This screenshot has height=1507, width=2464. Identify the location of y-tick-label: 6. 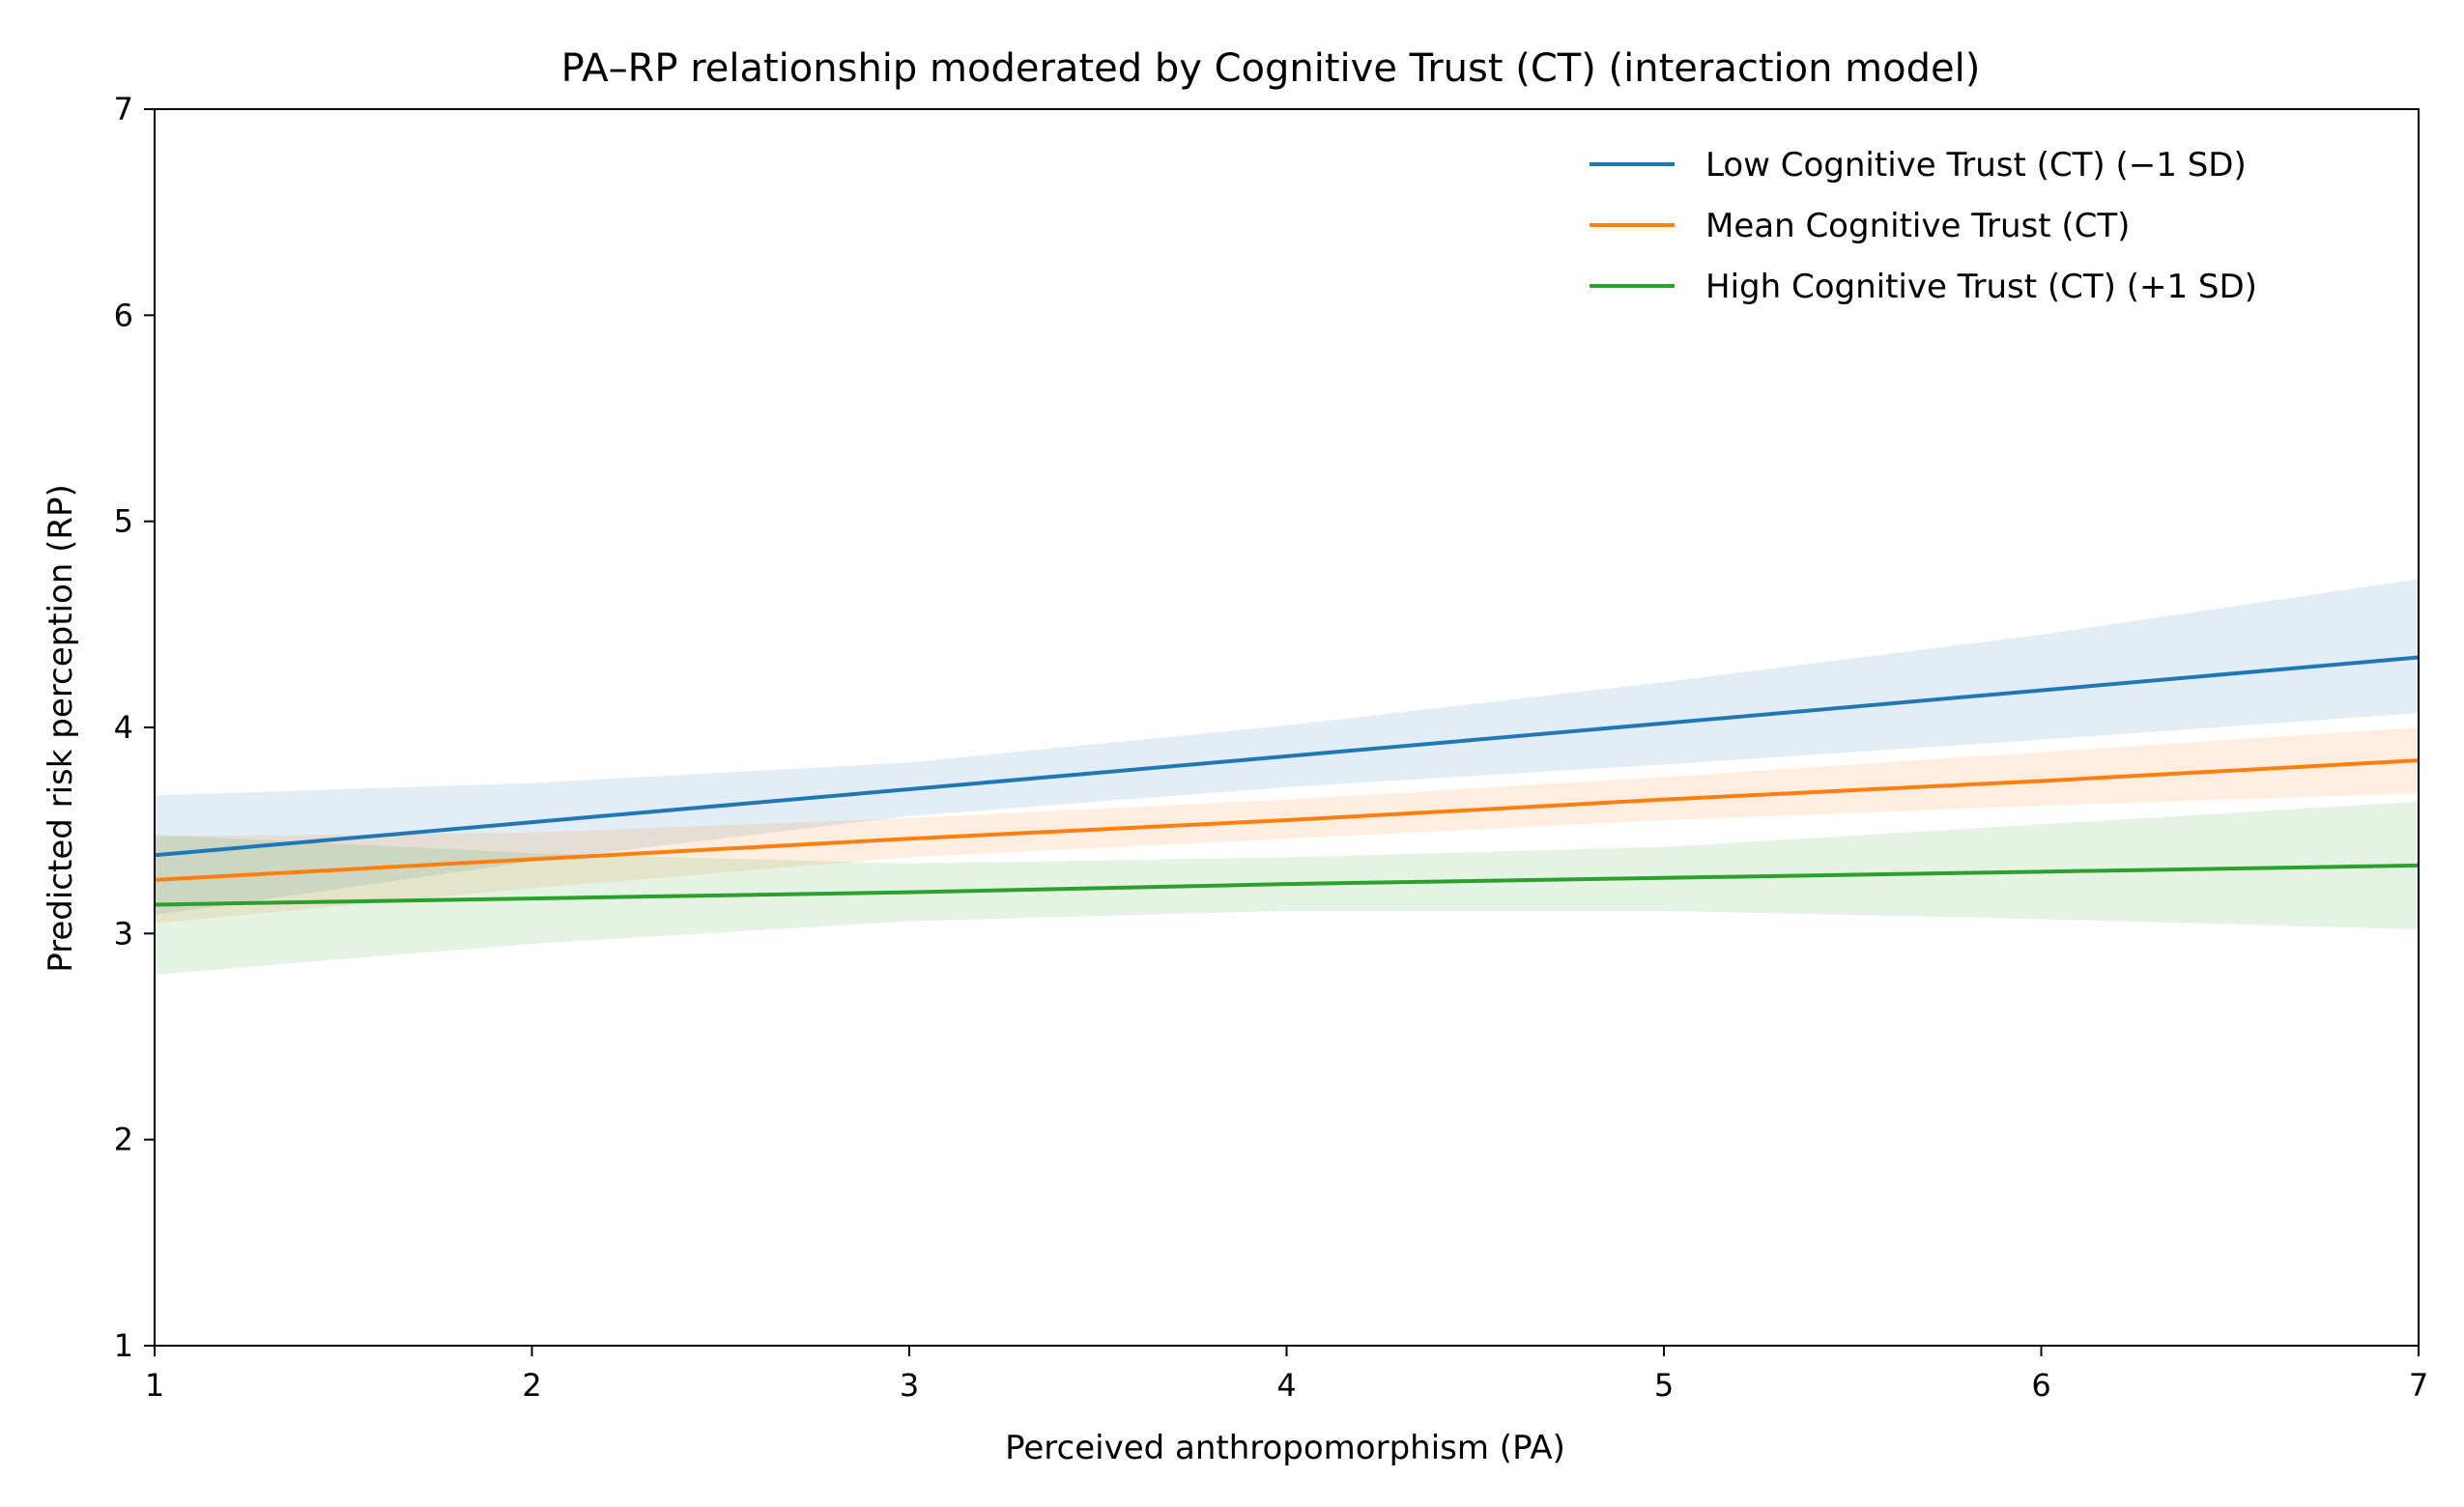
(123, 315).